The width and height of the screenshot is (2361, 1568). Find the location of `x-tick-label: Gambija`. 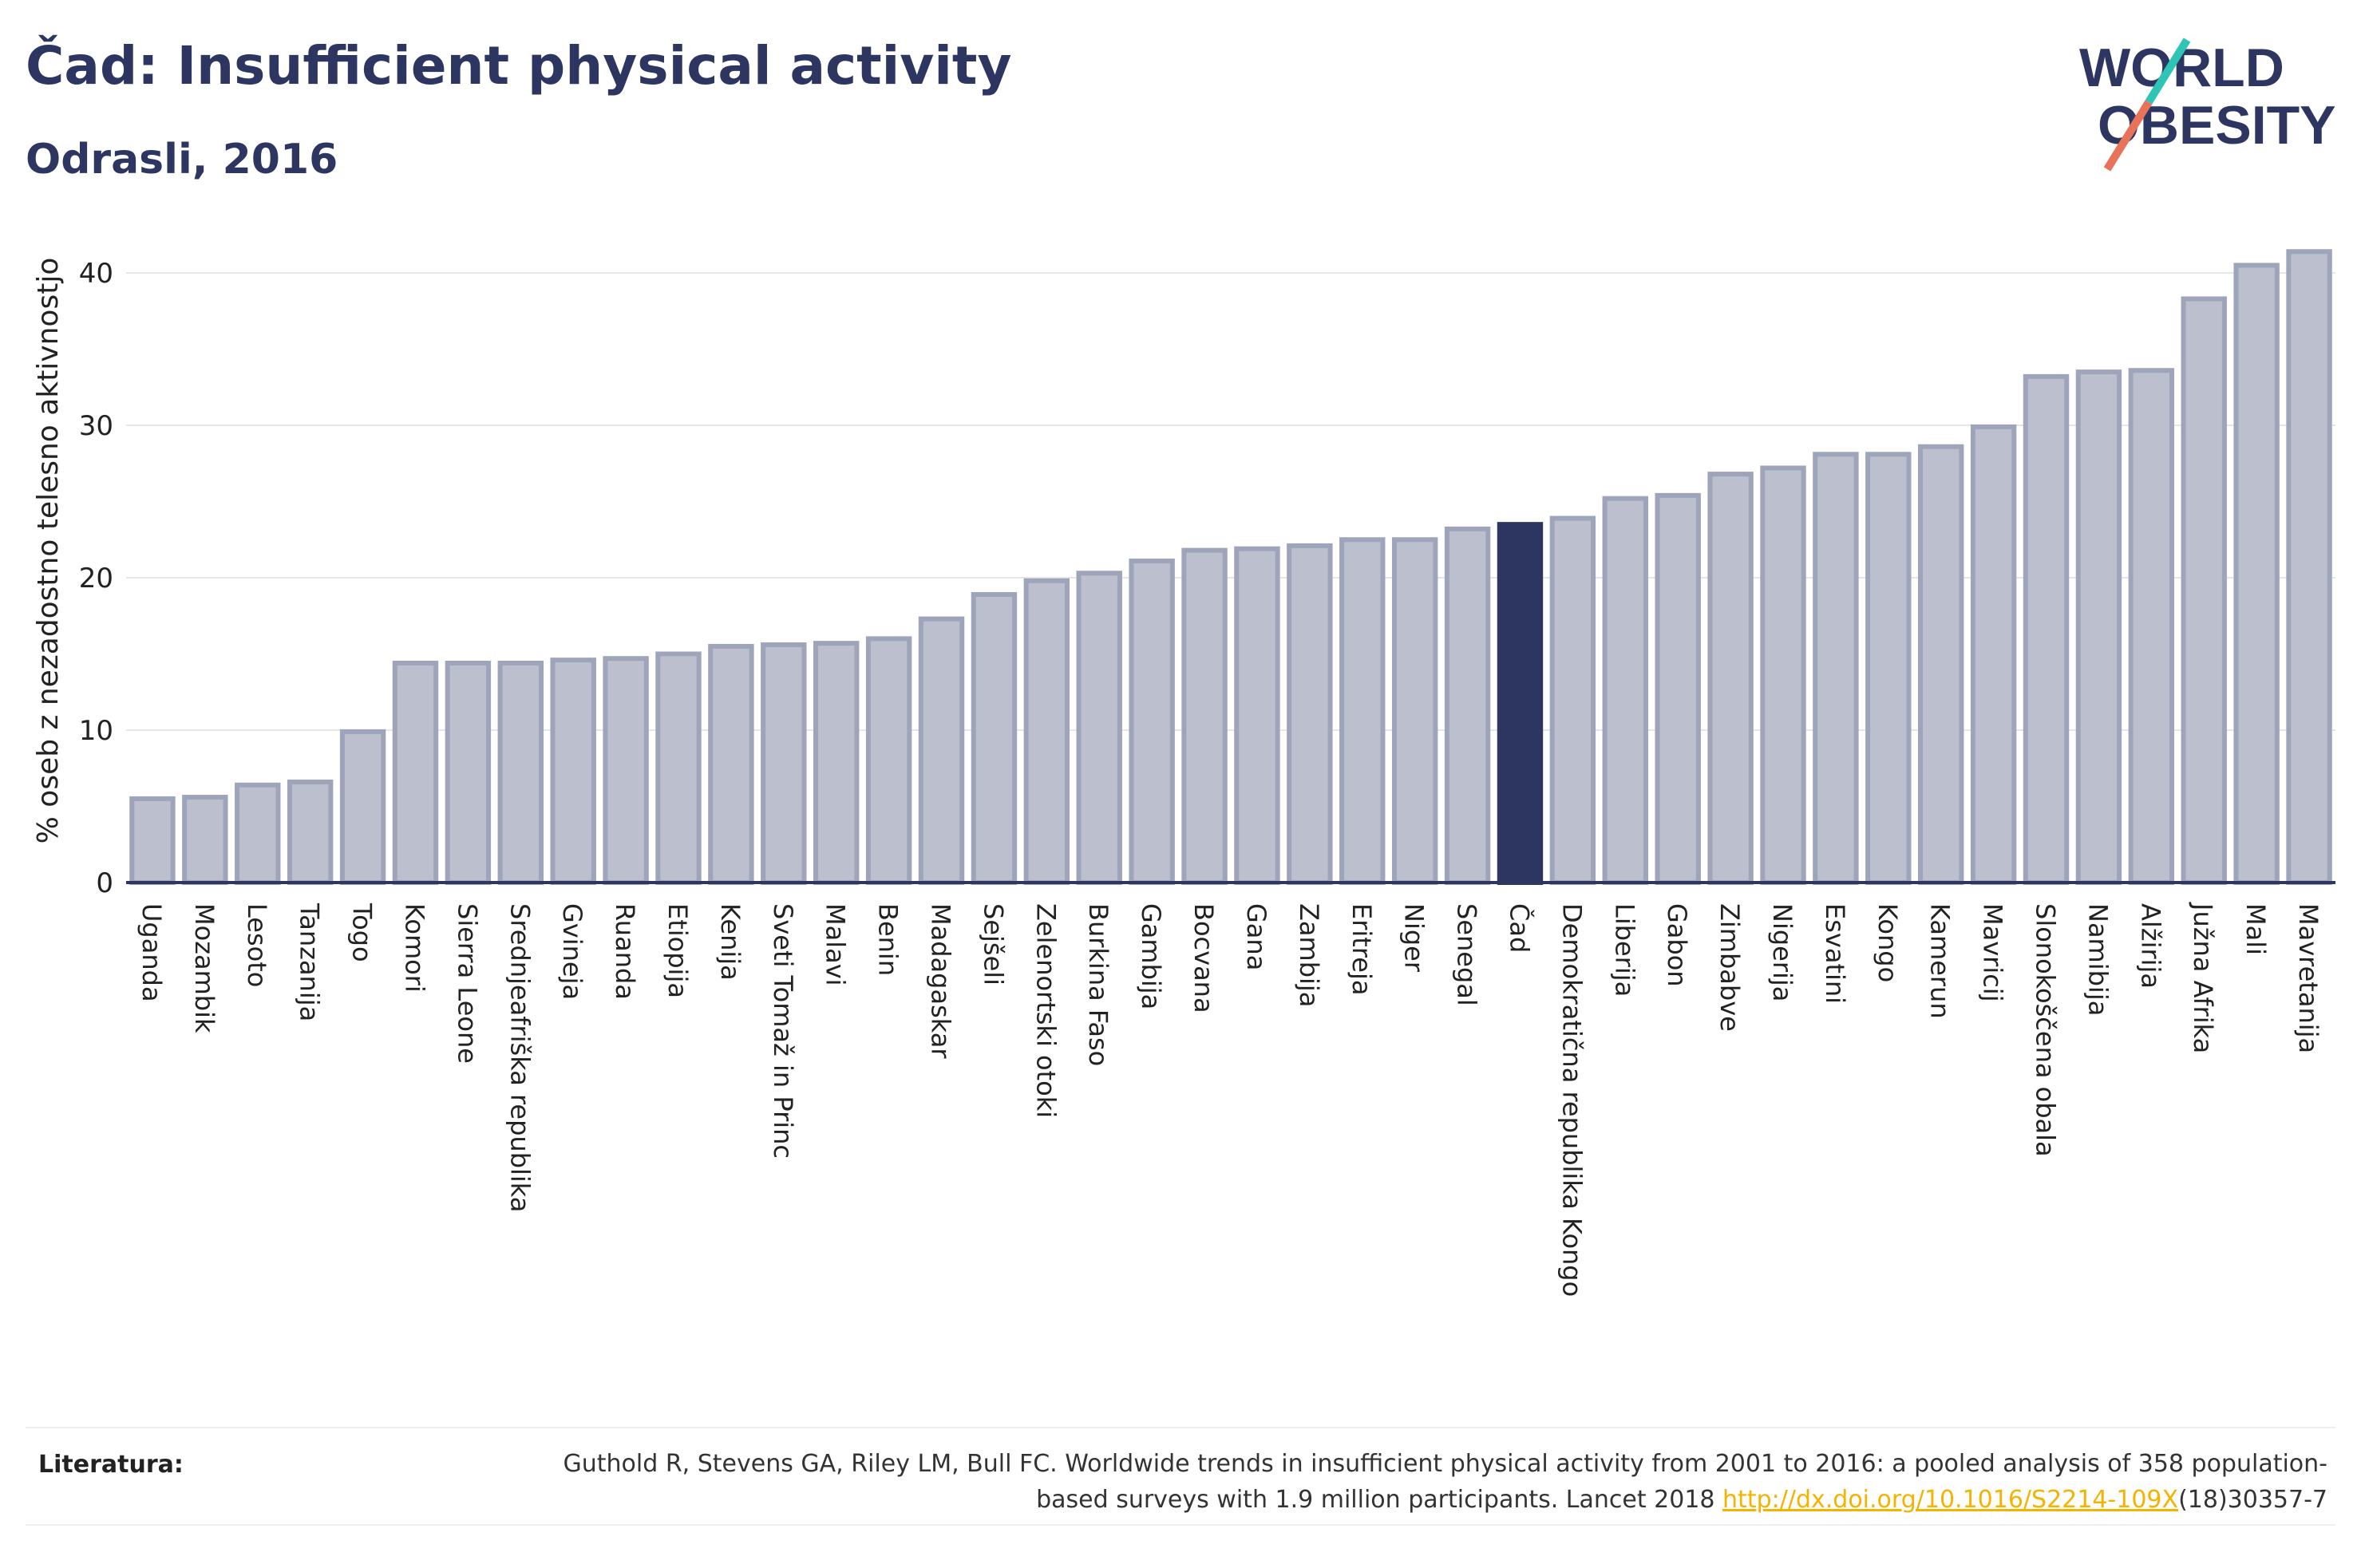

x-tick-label: Gambija is located at coordinates (1151, 956).